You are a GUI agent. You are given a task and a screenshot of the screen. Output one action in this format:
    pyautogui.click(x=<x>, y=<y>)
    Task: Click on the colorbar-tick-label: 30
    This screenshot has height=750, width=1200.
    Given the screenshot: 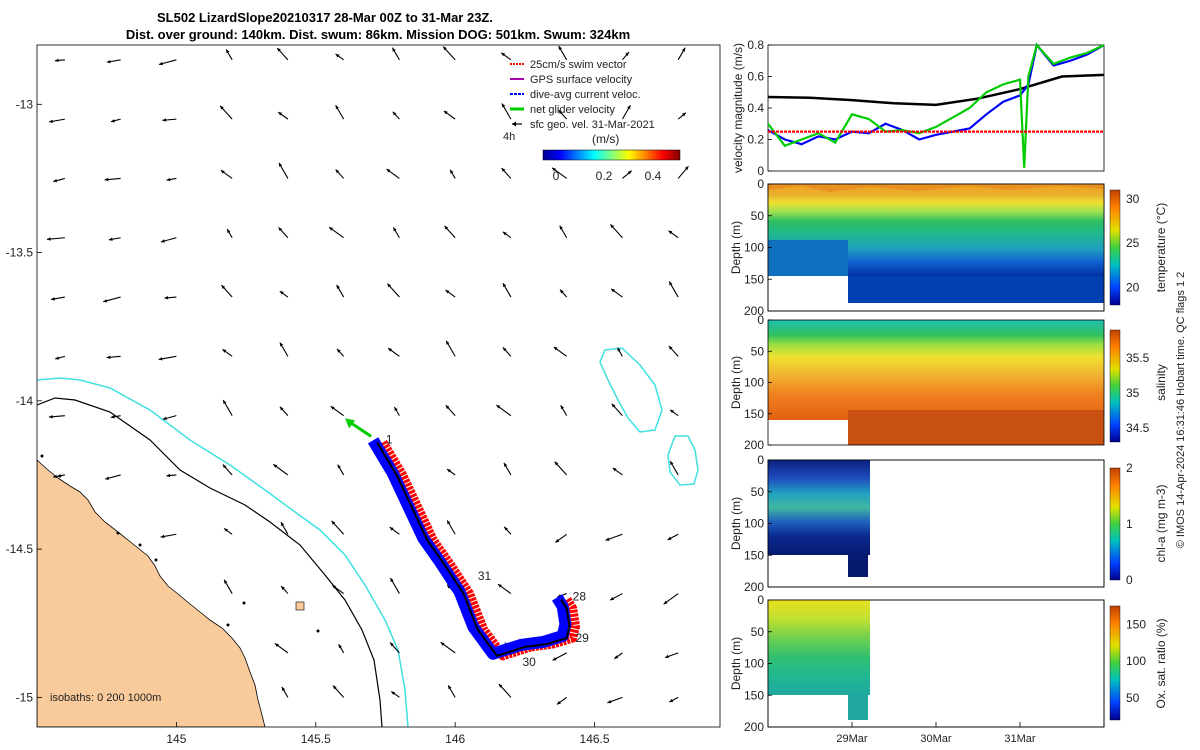 What is the action you would take?
    pyautogui.click(x=1133, y=199)
    